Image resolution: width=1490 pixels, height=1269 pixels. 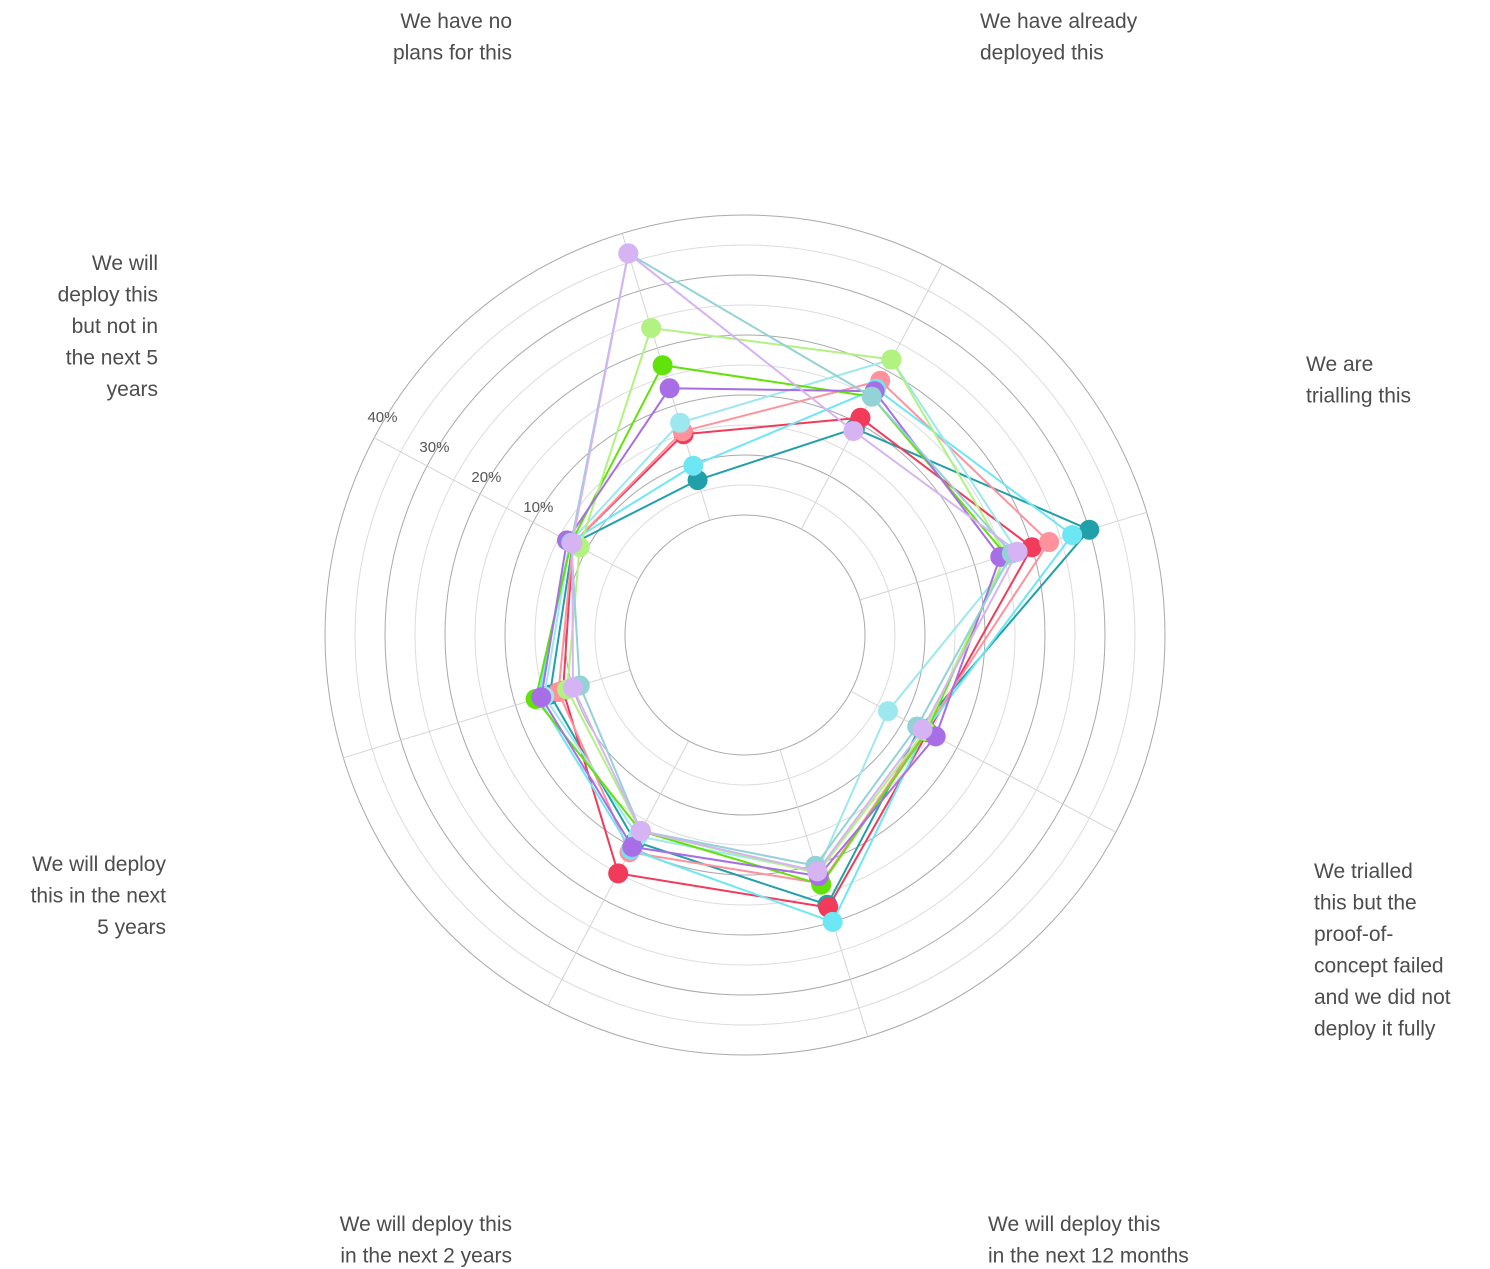 What do you see at coordinates (1059, 37) in the screenshot?
I see `category-label: We have already deployed this` at bounding box center [1059, 37].